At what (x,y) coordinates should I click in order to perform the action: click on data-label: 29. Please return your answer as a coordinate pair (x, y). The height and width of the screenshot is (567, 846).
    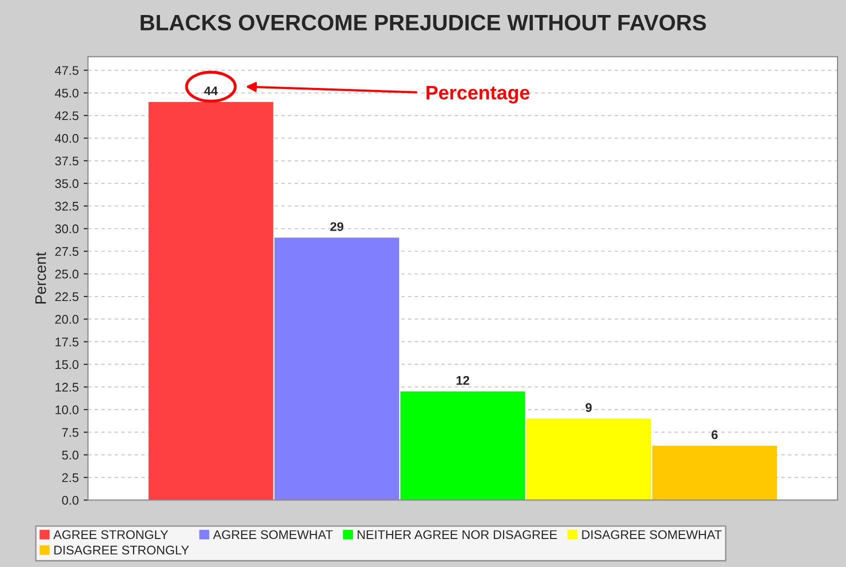
    Looking at the image, I should click on (337, 227).